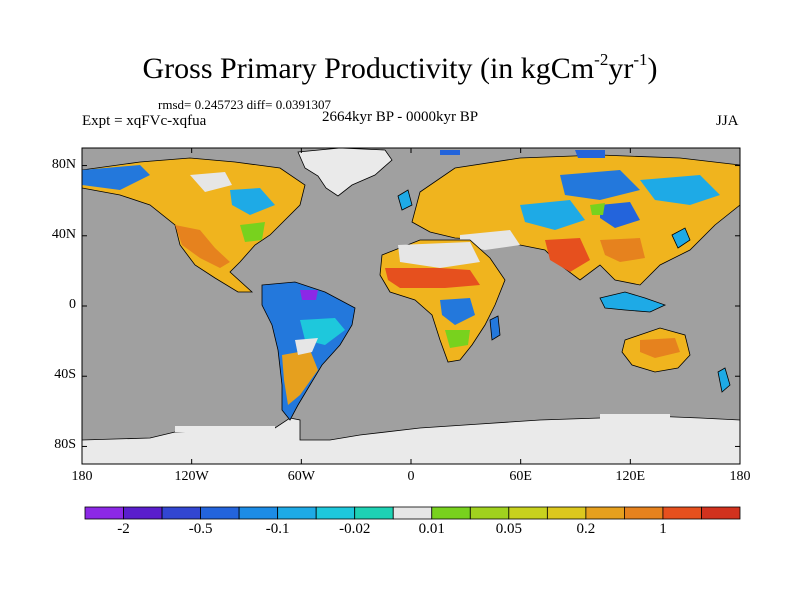 The width and height of the screenshot is (800, 600). What do you see at coordinates (72, 304) in the screenshot?
I see `lat-tick-label: 0` at bounding box center [72, 304].